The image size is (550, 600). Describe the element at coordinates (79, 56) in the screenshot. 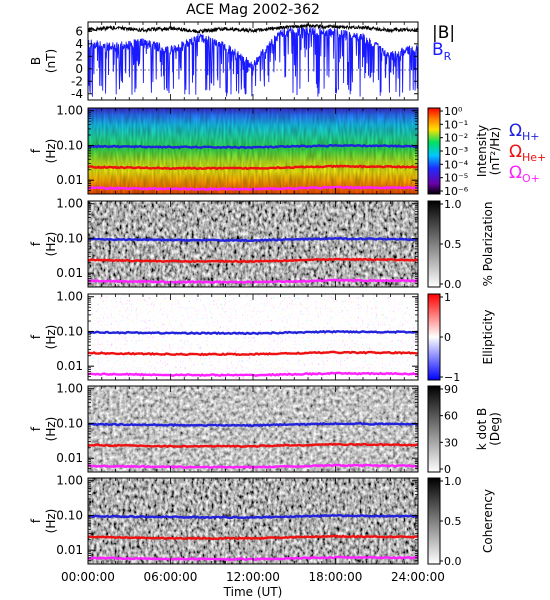

I see `y-tick-label: 2` at that location.